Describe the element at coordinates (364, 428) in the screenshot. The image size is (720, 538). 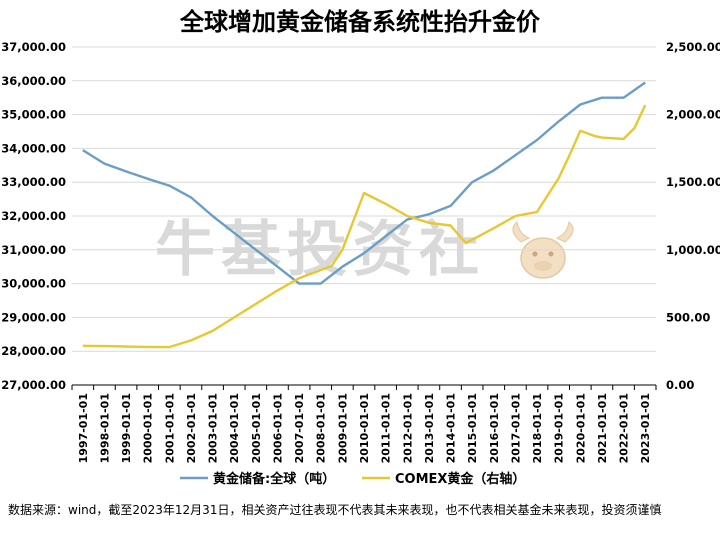
I see `x-tick-label: 2010-01-01` at that location.